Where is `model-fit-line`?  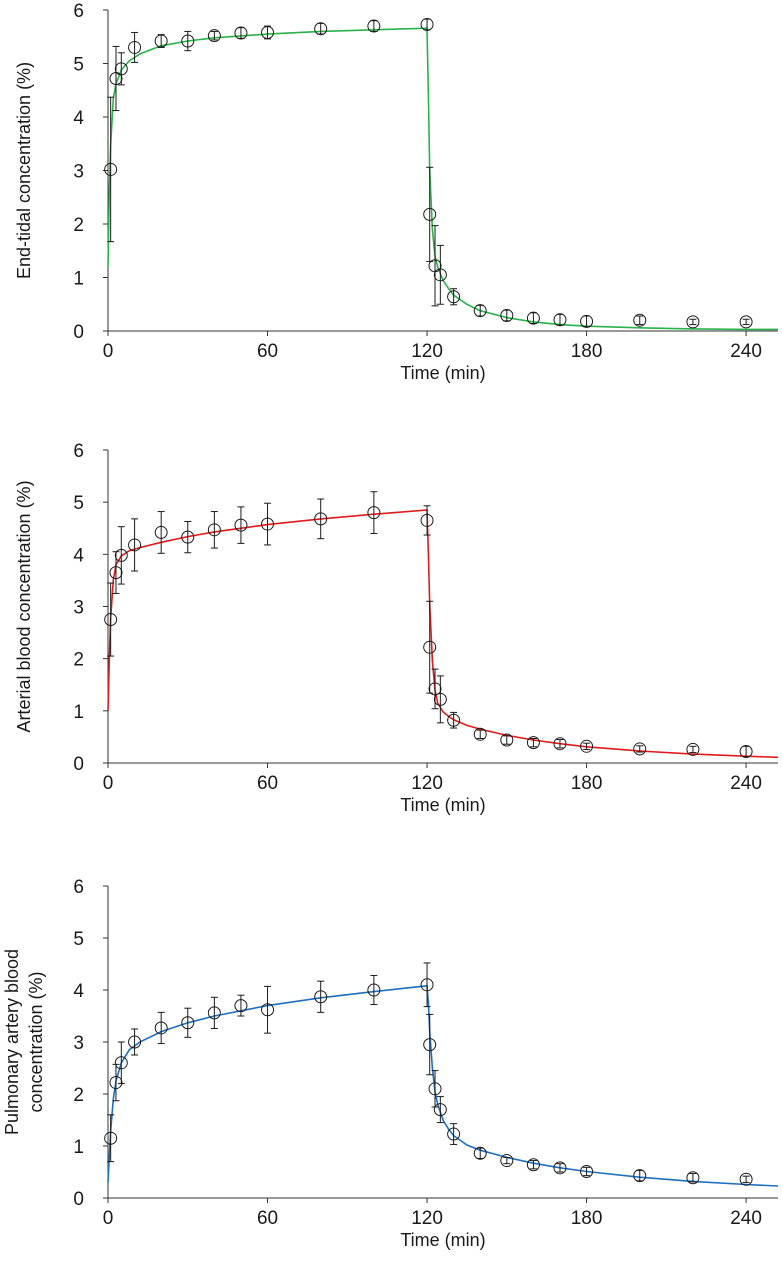 model-fit-line is located at coordinates (443, 1085).